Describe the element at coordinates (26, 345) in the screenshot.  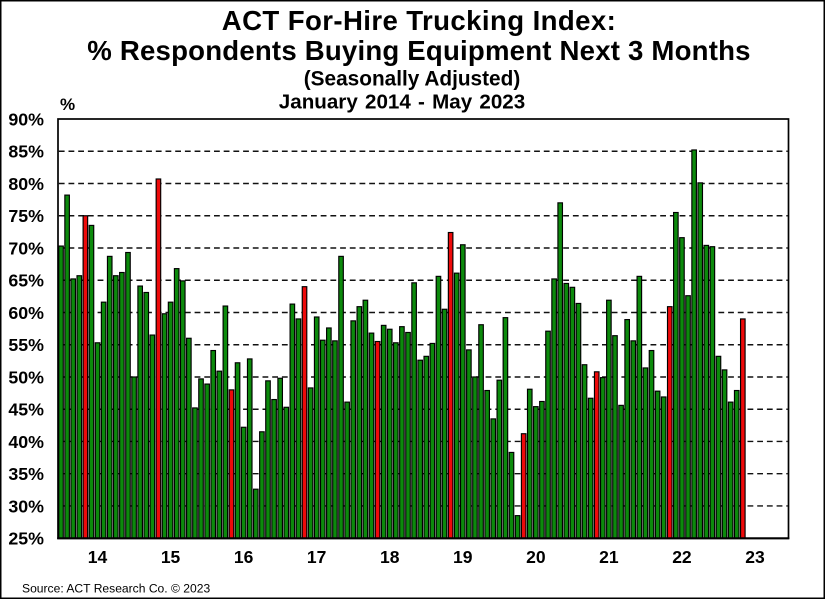
I see `svg-text: 55%` at that location.